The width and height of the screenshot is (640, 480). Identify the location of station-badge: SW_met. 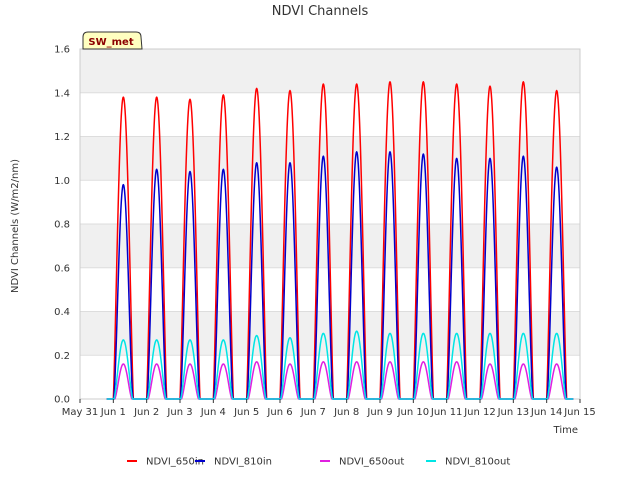
(112, 40).